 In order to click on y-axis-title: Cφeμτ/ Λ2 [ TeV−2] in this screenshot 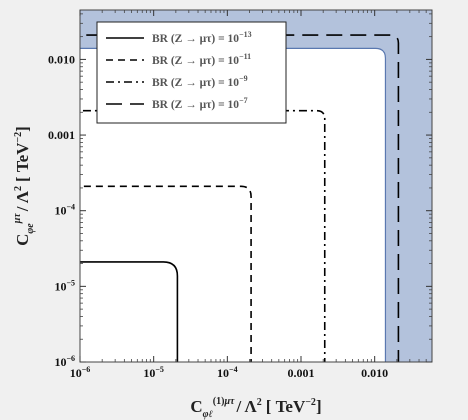, I will do `click(24, 186)`.